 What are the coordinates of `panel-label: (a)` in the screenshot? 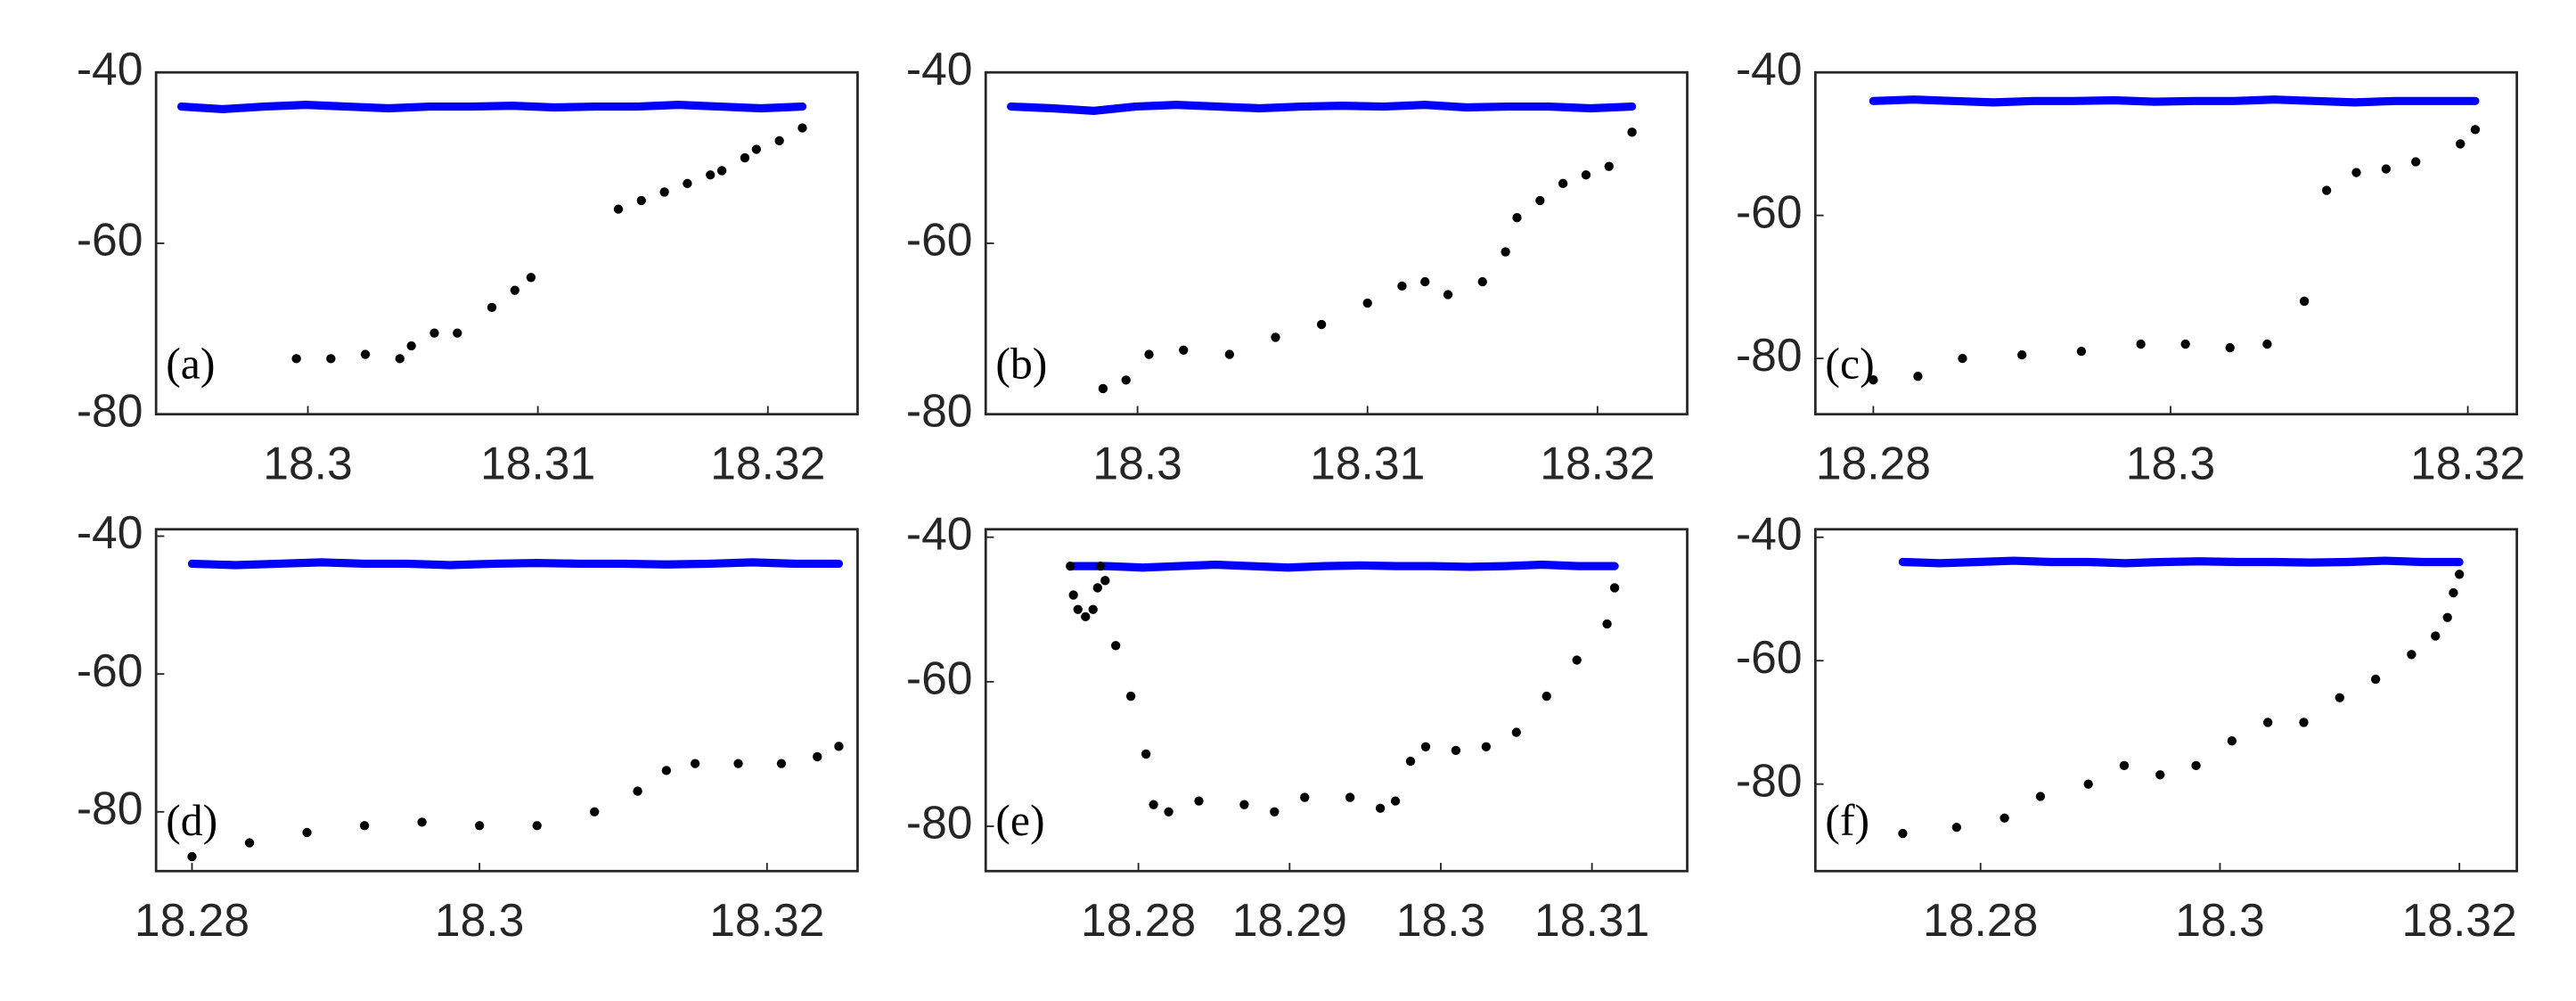 It's located at (190, 364).